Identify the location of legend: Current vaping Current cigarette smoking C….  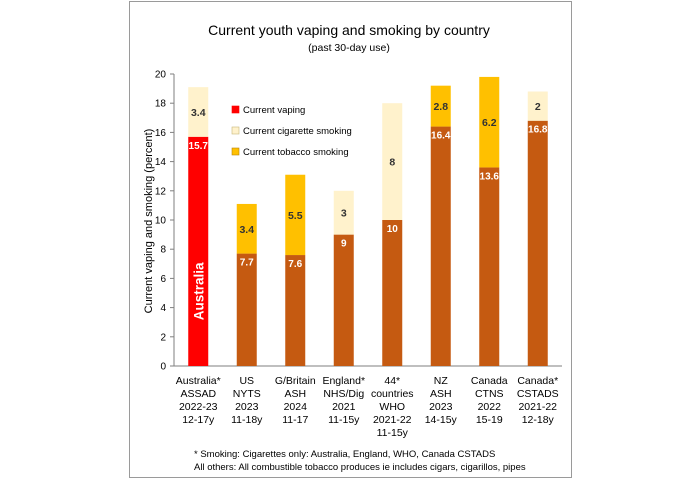
(291, 131).